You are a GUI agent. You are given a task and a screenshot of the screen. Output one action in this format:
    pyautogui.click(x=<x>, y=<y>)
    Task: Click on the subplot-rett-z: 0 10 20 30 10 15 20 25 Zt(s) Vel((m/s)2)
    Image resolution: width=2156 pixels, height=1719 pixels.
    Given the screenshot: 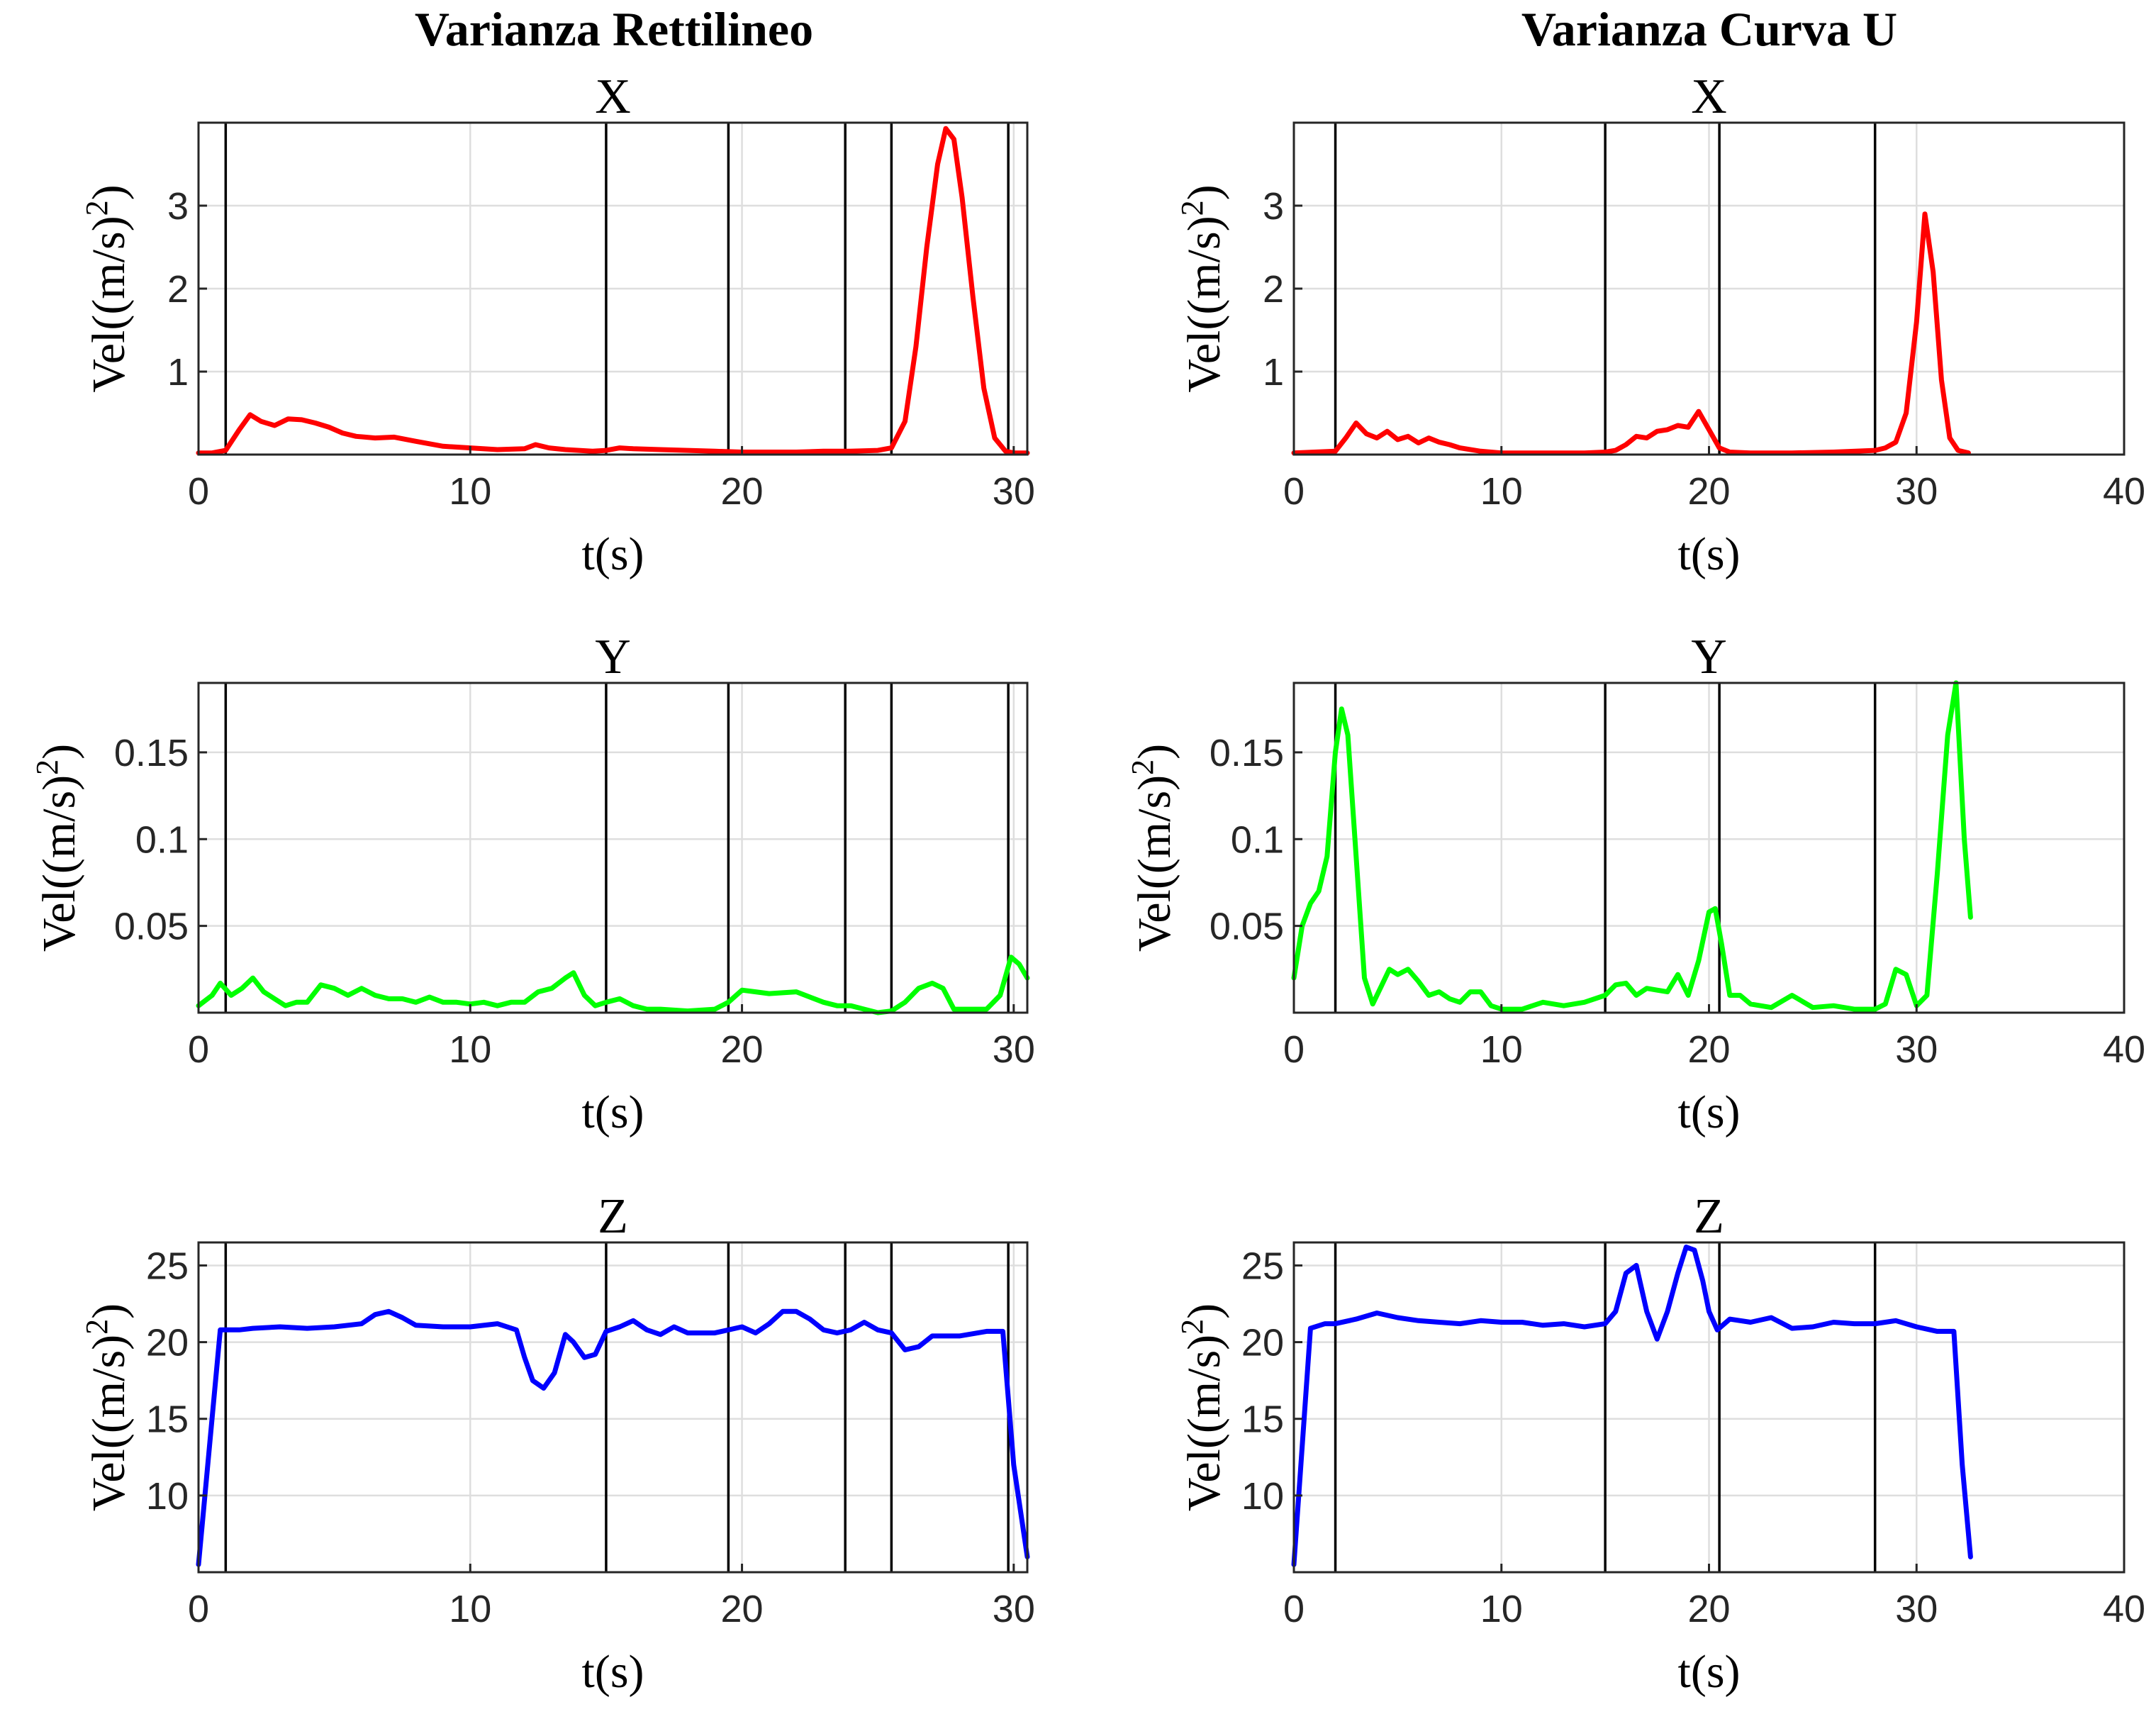 What is the action you would take?
    pyautogui.click(x=557, y=1443)
    